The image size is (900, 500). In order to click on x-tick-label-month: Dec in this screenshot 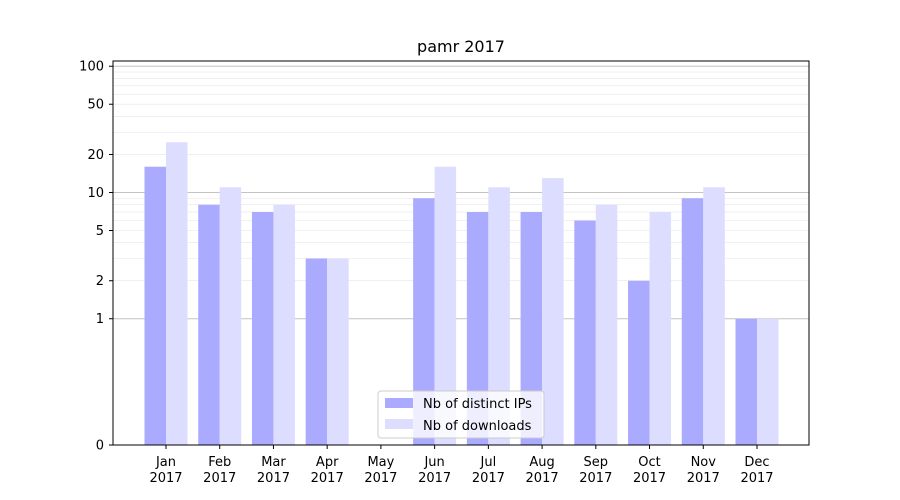, I will do `click(756, 462)`.